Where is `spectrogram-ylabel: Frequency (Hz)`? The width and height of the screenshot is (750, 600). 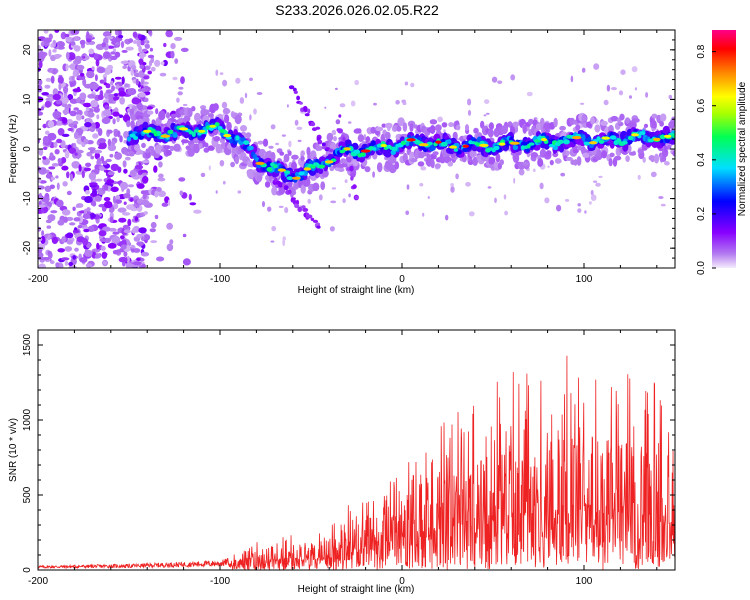
spectrogram-ylabel: Frequency (Hz) is located at coordinates (13, 149).